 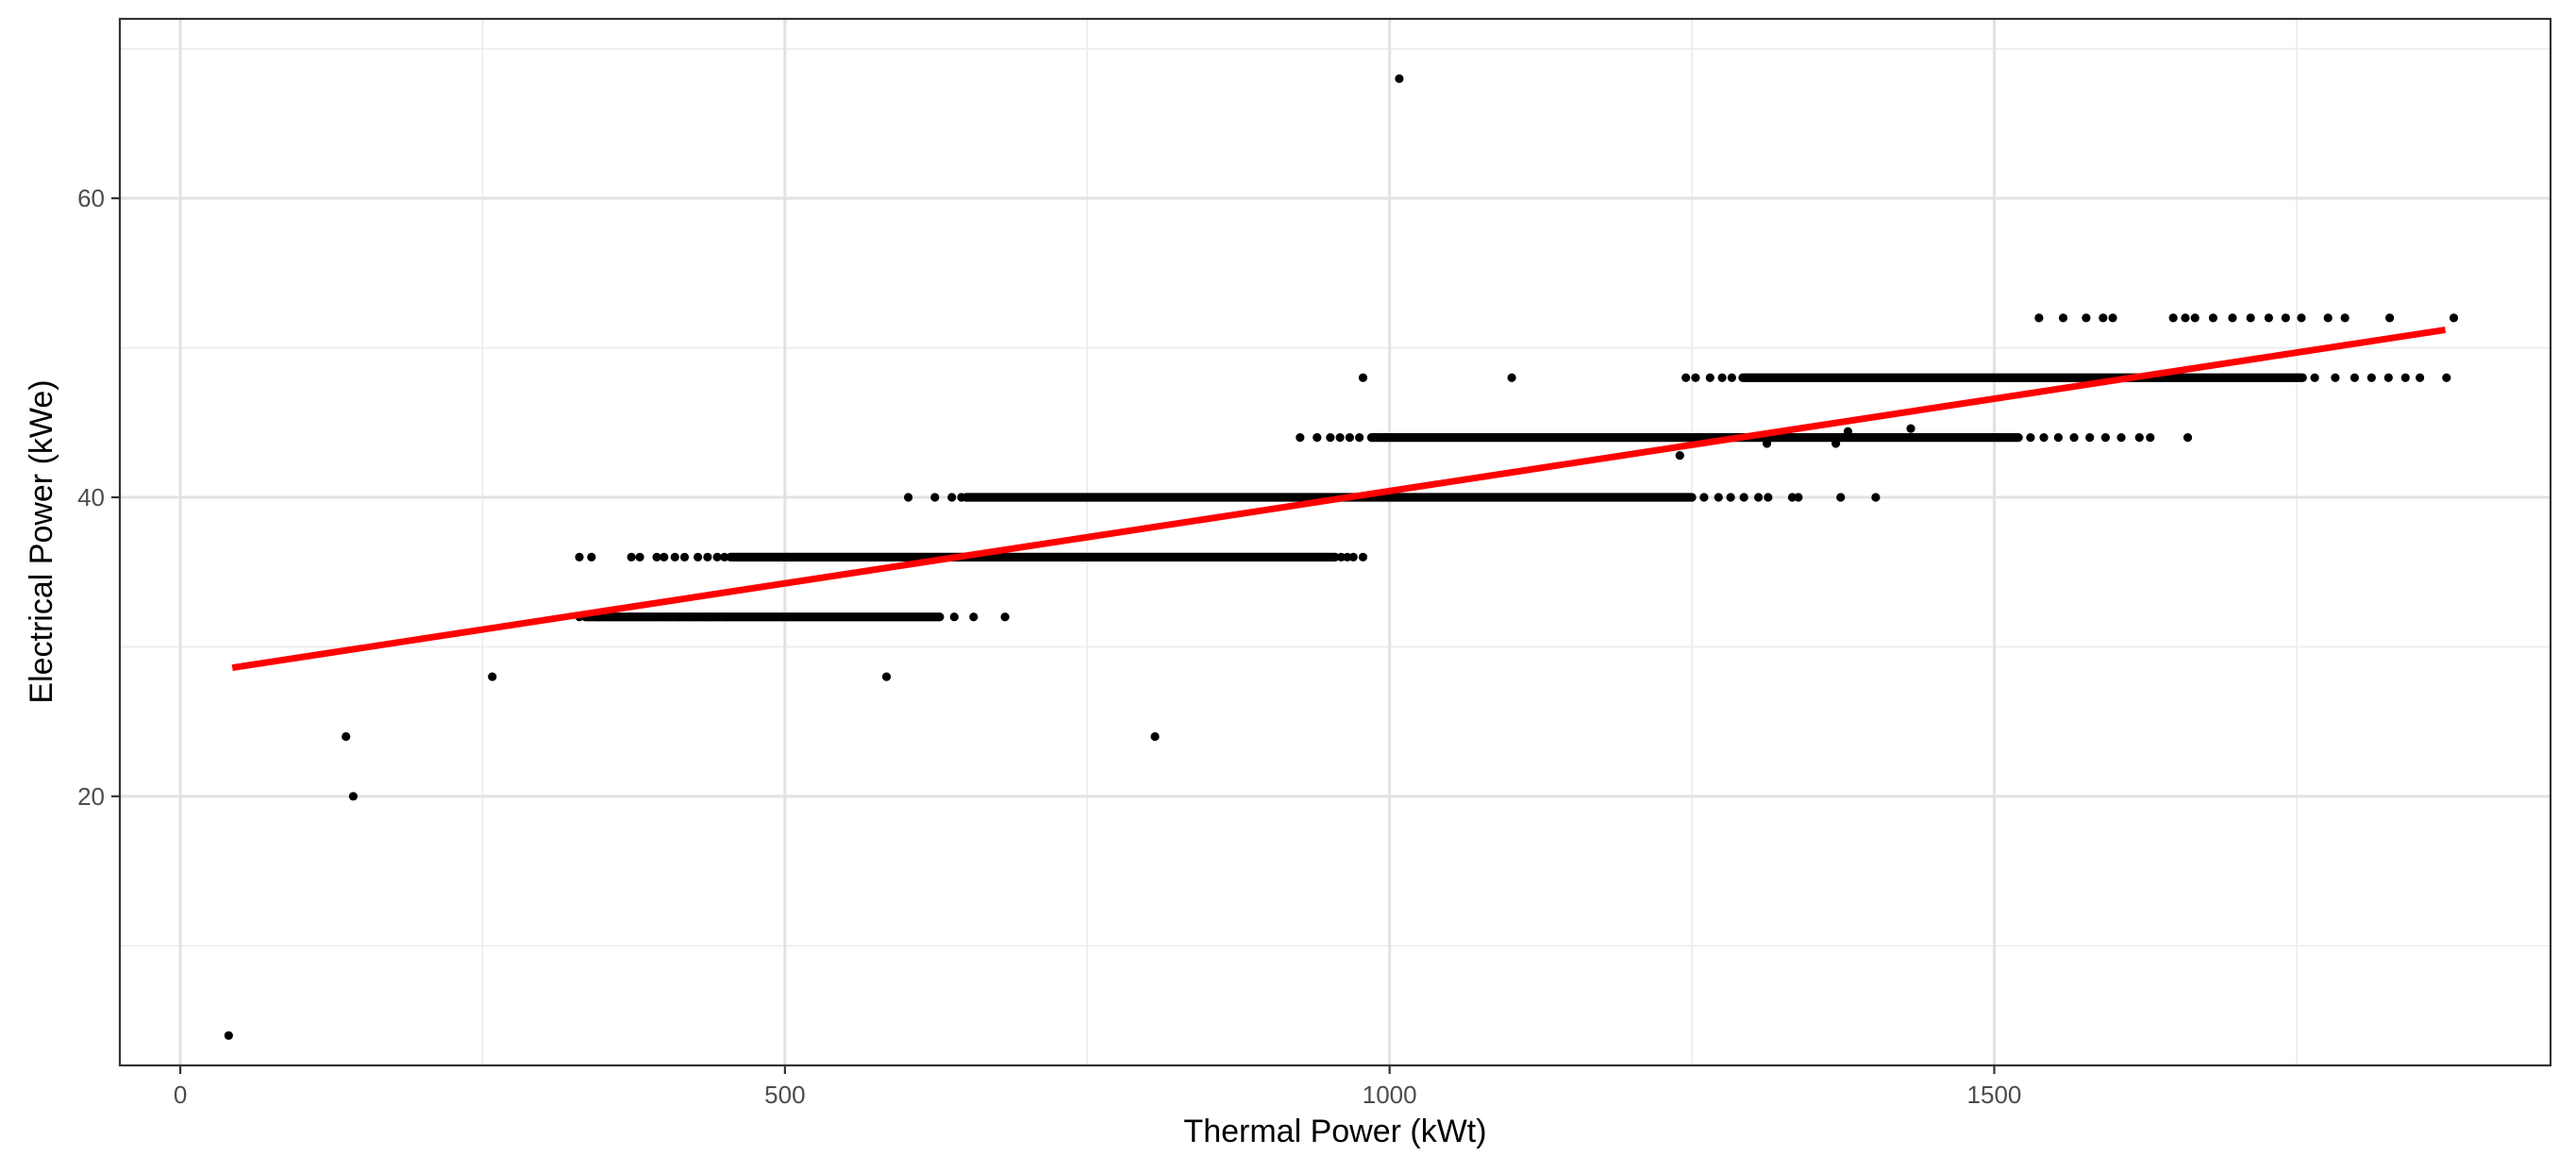 I want to click on x-tick-label: 500, so click(x=784, y=1095).